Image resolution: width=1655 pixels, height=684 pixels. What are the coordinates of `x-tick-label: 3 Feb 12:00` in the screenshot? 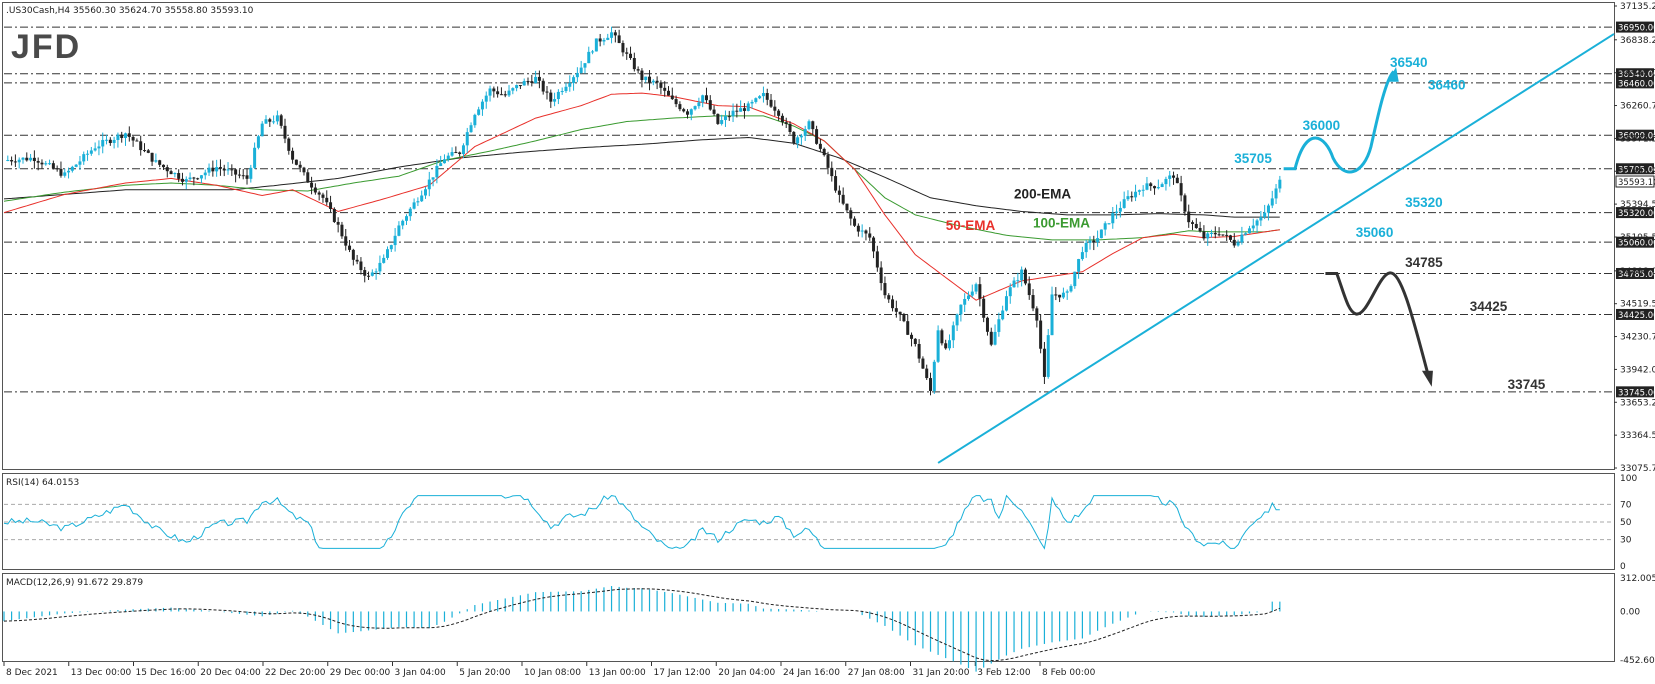 It's located at (1004, 673).